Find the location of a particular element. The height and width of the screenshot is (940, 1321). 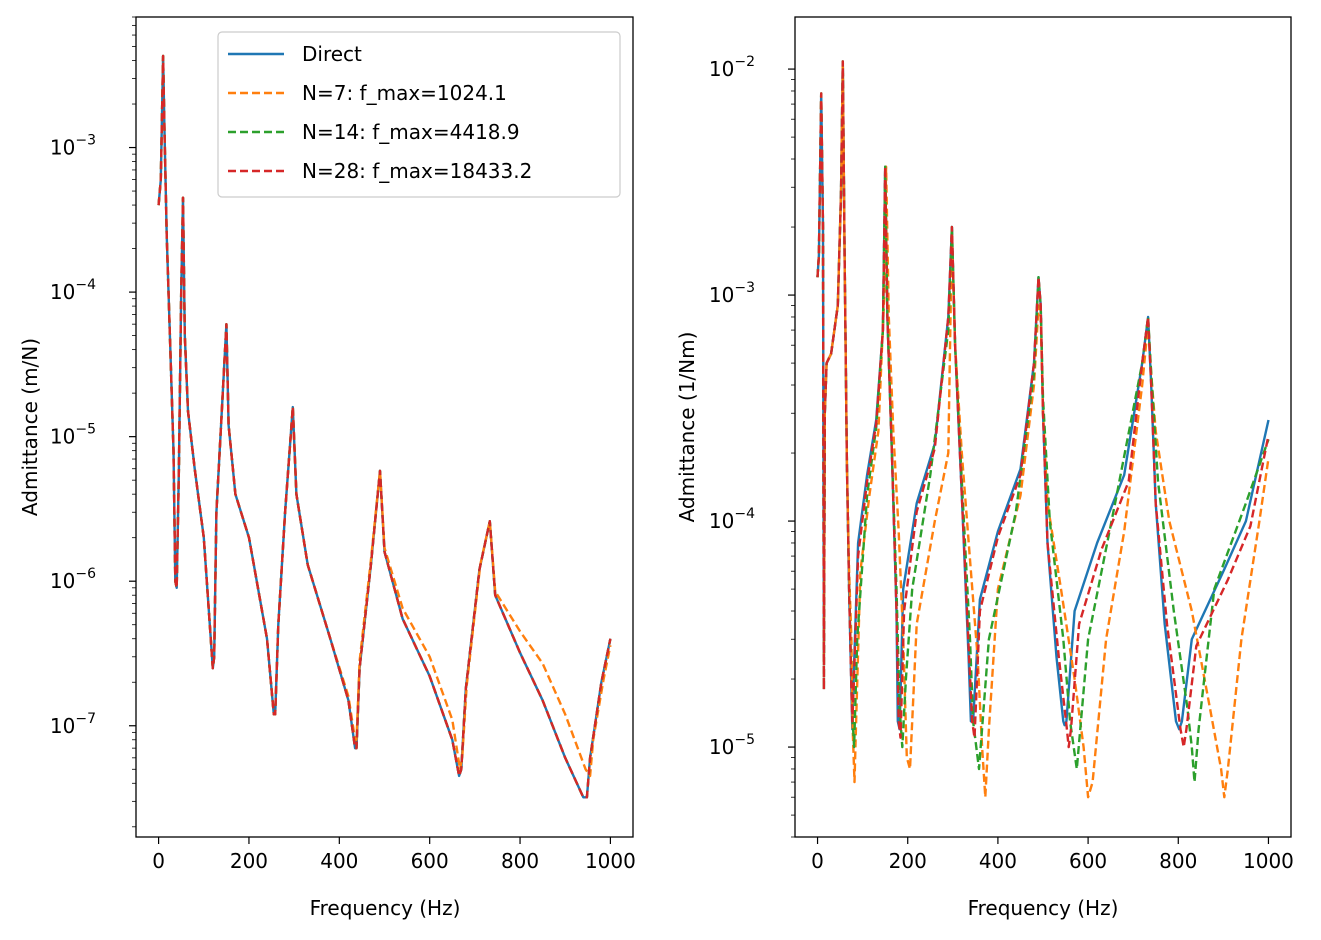

right-chart-x-tick-label: 200 is located at coordinates (908, 861).